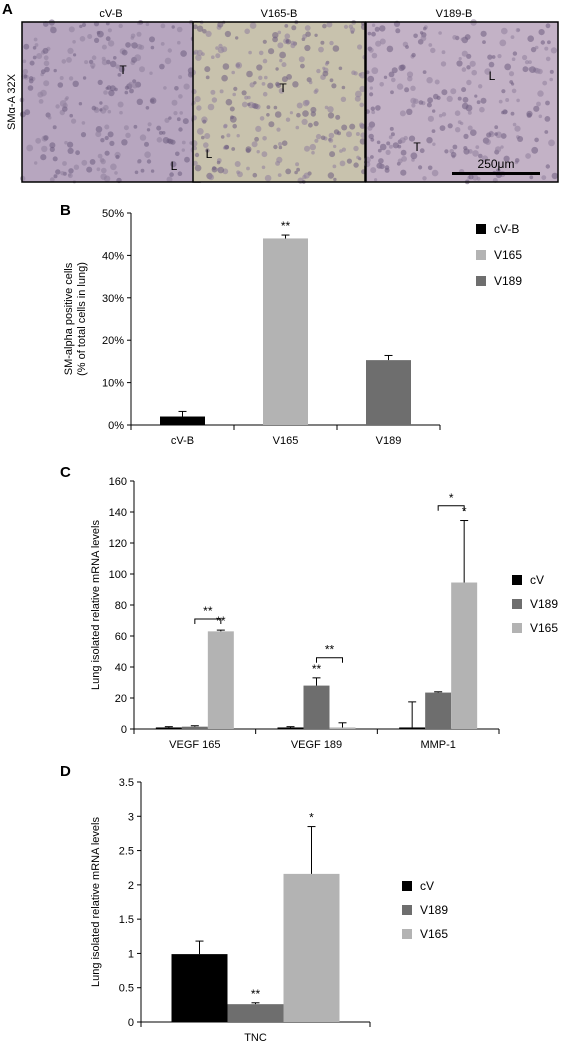  I want to click on micrograph-1-cells, so click(110, 101).